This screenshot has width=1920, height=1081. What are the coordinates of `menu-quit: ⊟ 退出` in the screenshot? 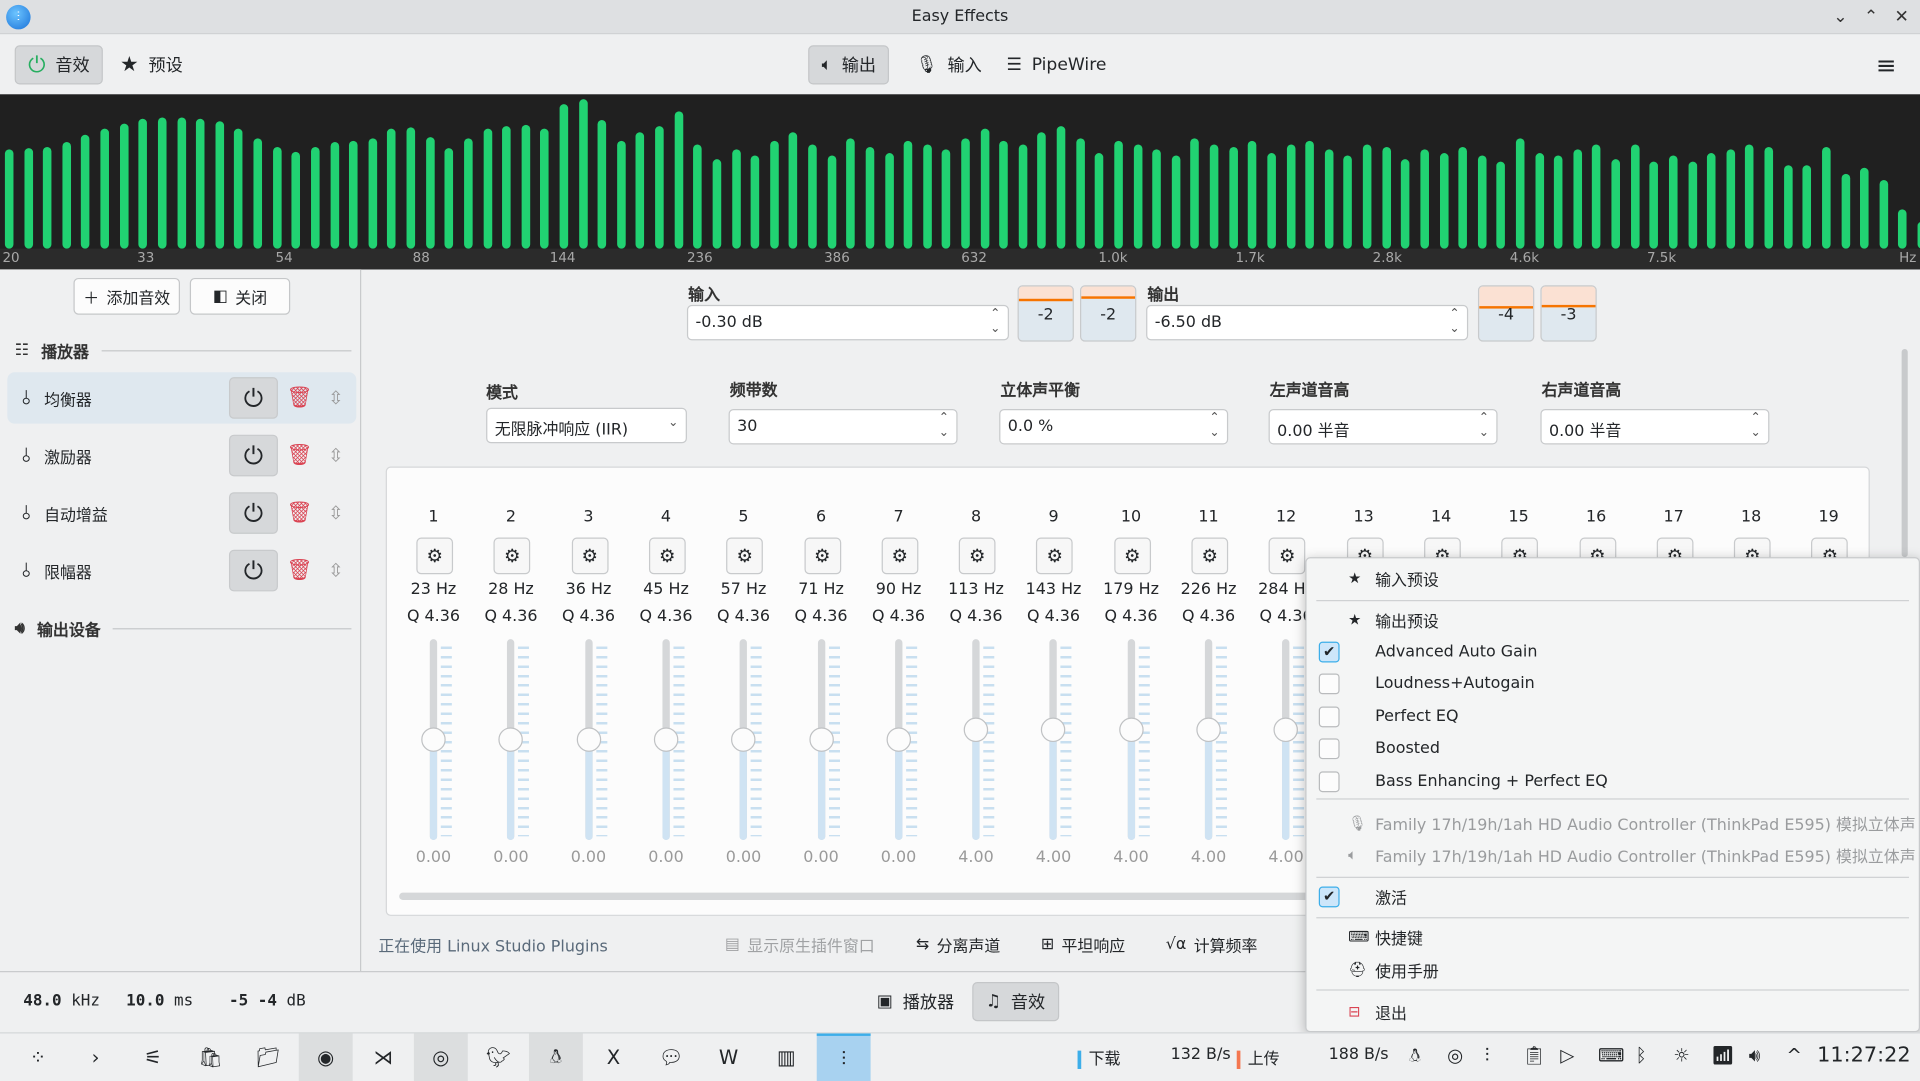 It's located at (1613, 1012).